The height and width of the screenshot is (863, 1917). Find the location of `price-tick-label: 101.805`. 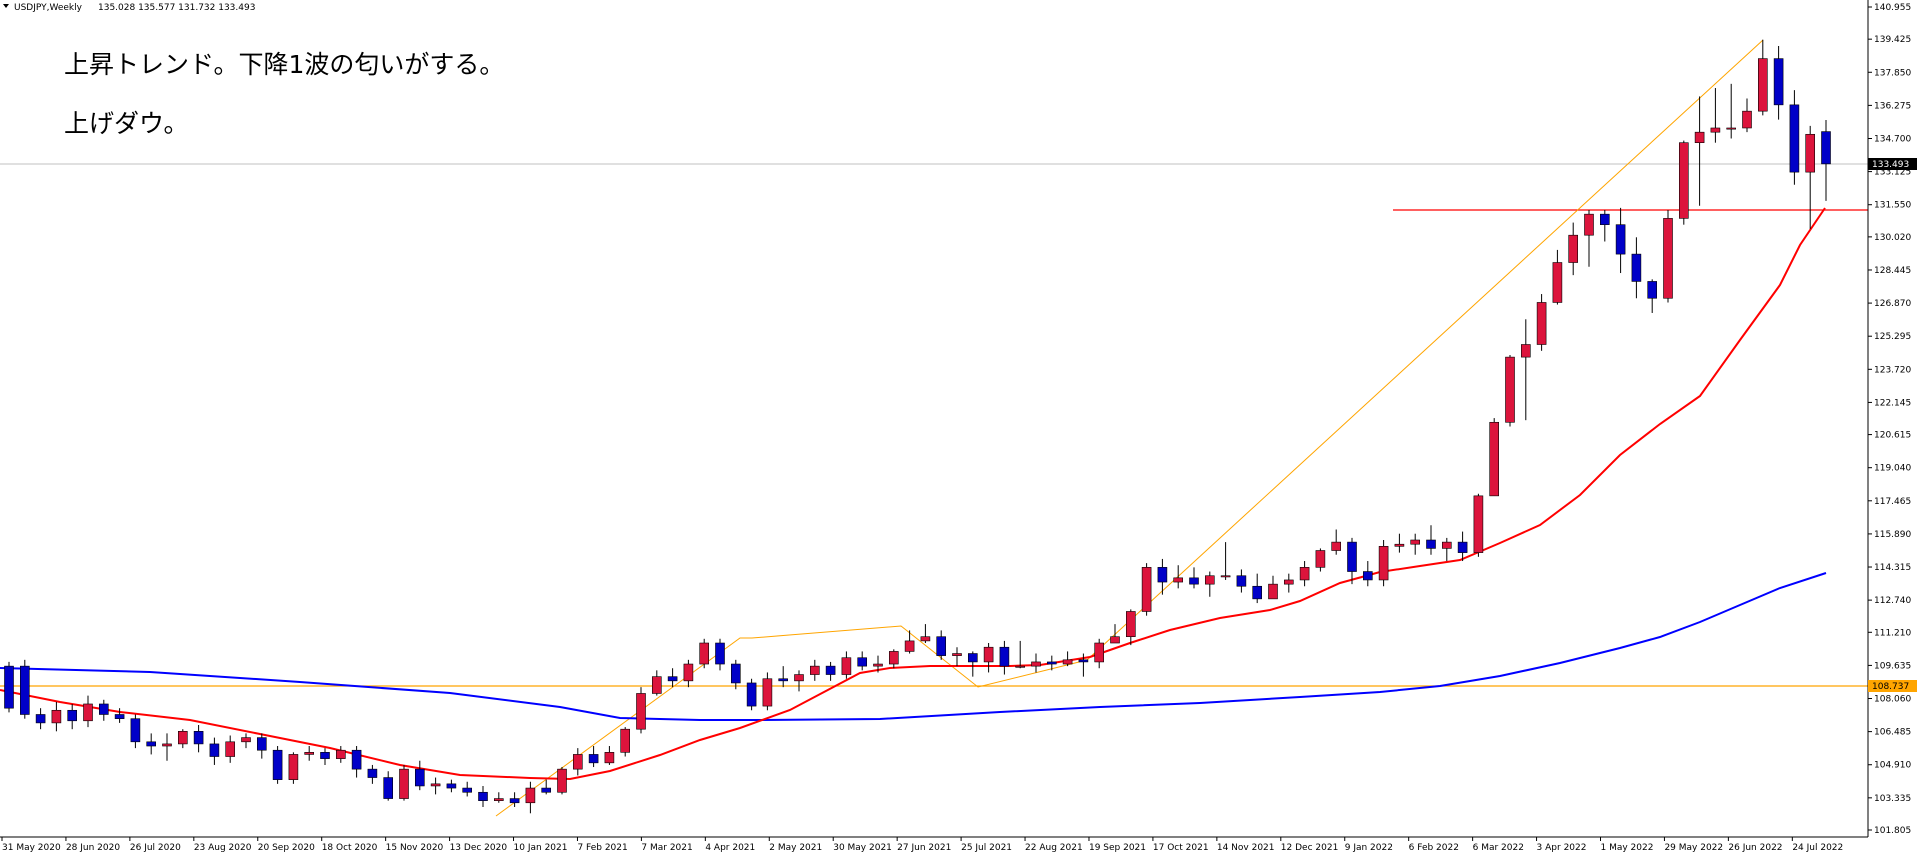

price-tick-label: 101.805 is located at coordinates (1892, 831).